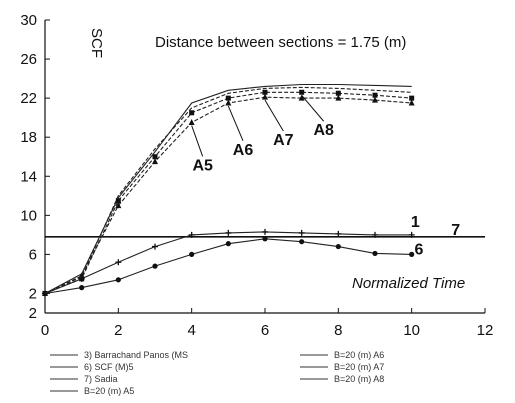  I want to click on x-axis-label: Normalized Time, so click(408, 283).